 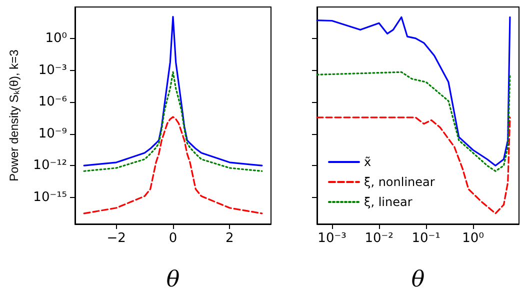 What do you see at coordinates (50, 197) in the screenshot?
I see `y-tick-label: 10⁻¹⁵` at bounding box center [50, 197].